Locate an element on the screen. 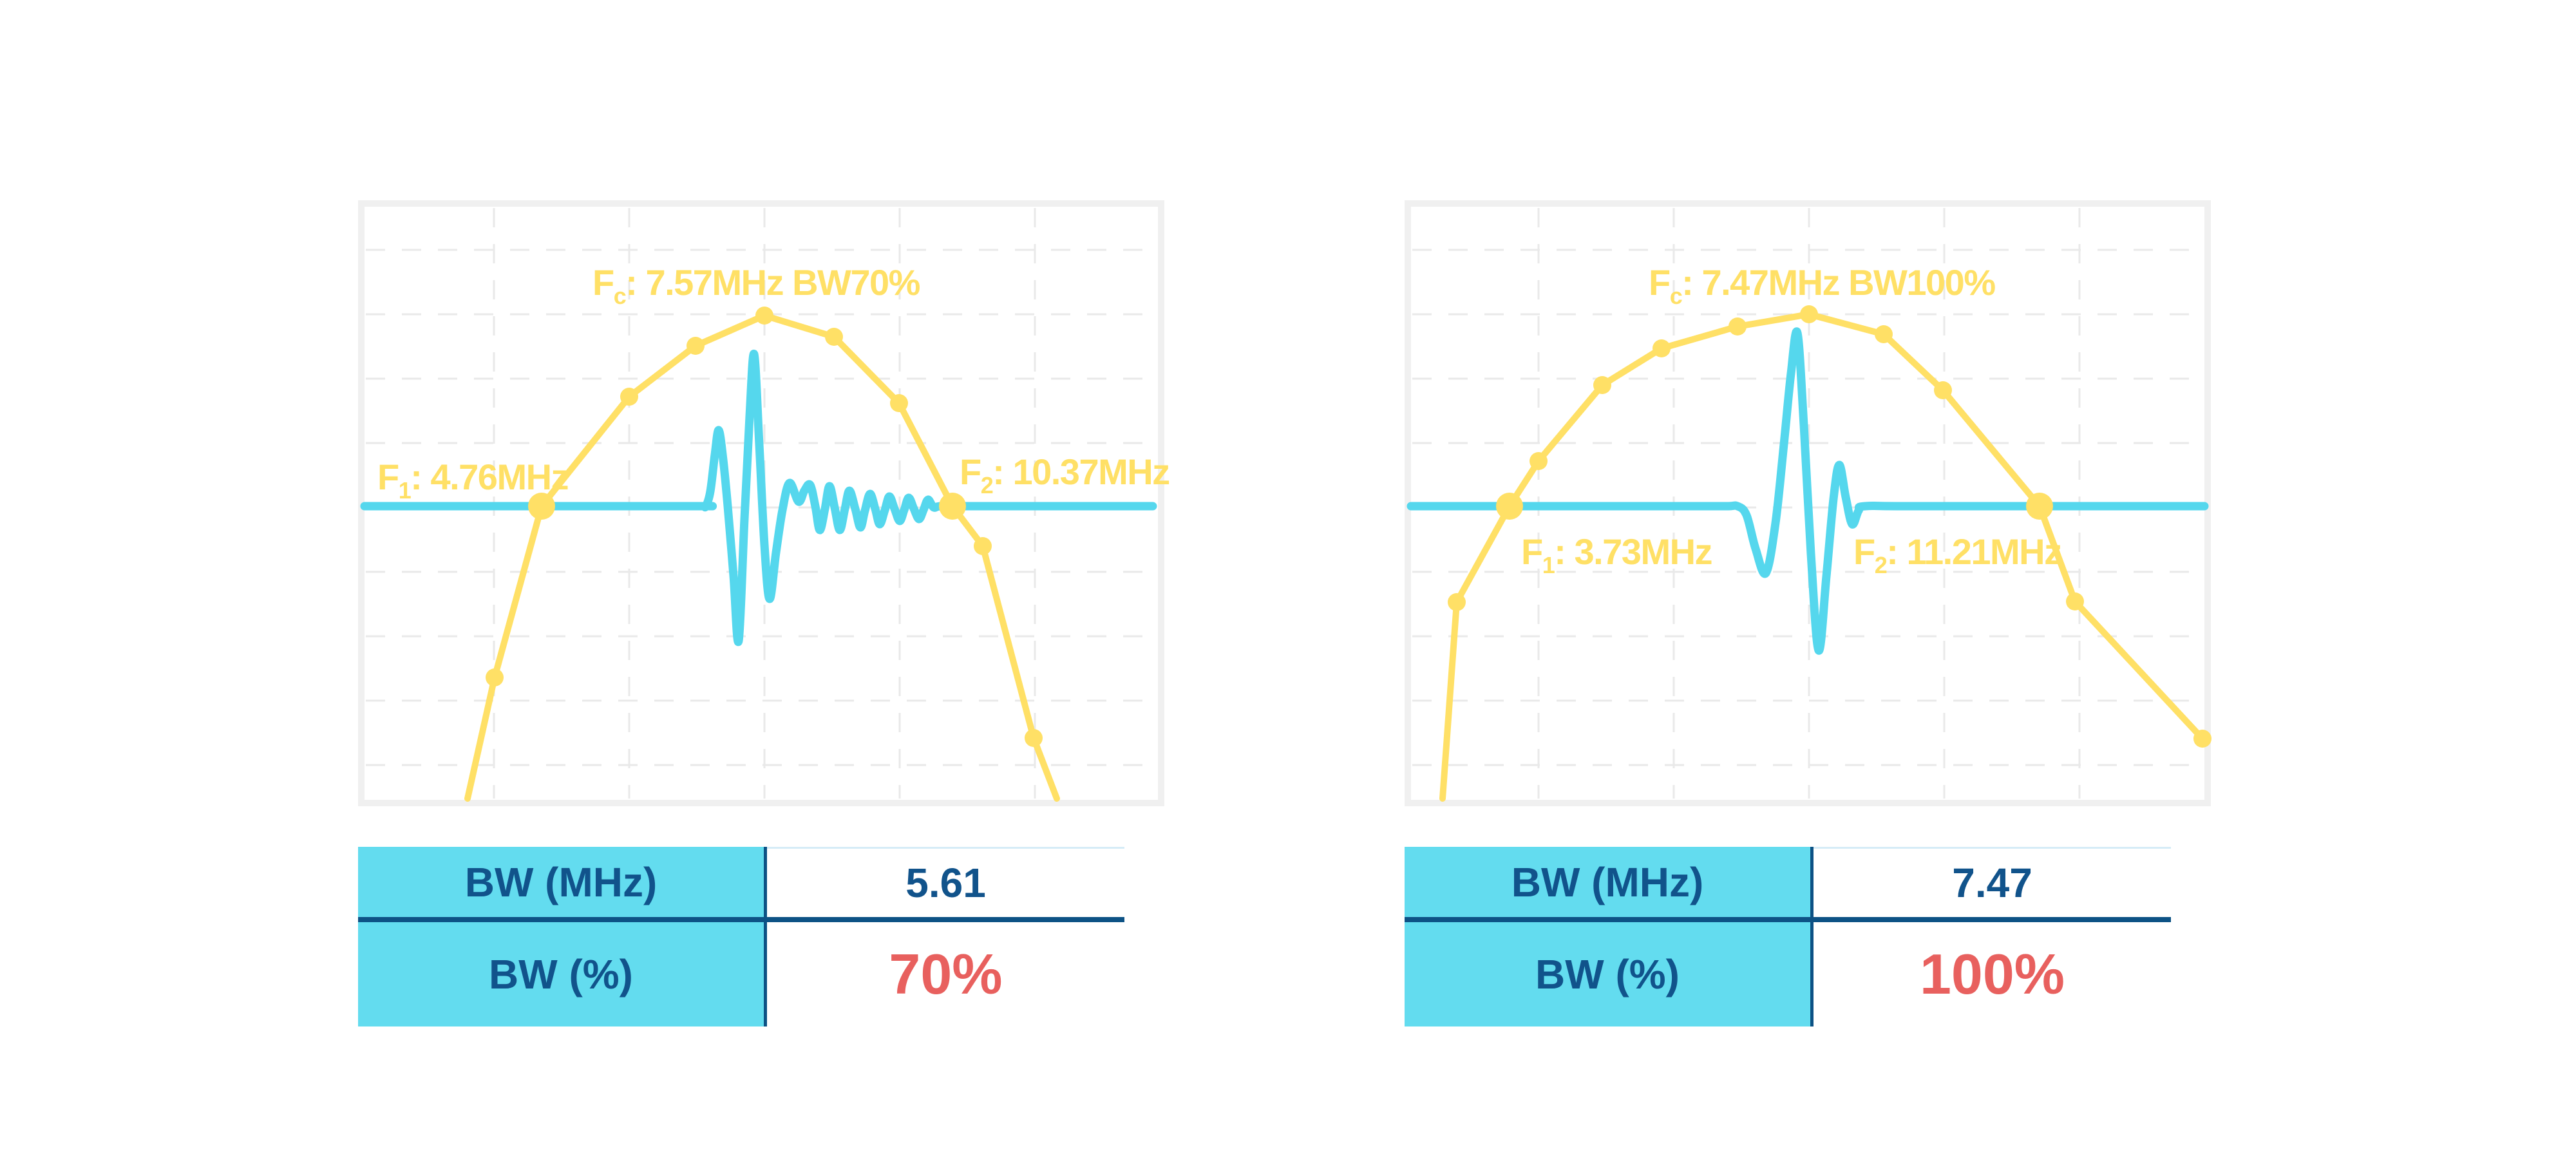  frequency-label: F1: 4.76MHz is located at coordinates (473, 480).